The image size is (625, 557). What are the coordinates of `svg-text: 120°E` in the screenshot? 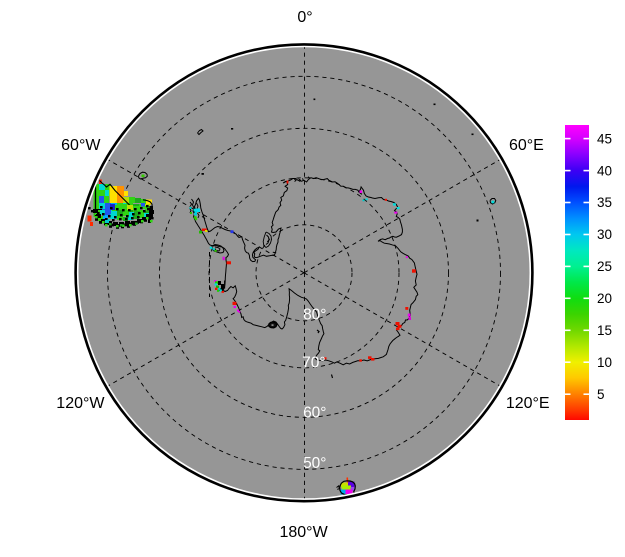 It's located at (528, 403).